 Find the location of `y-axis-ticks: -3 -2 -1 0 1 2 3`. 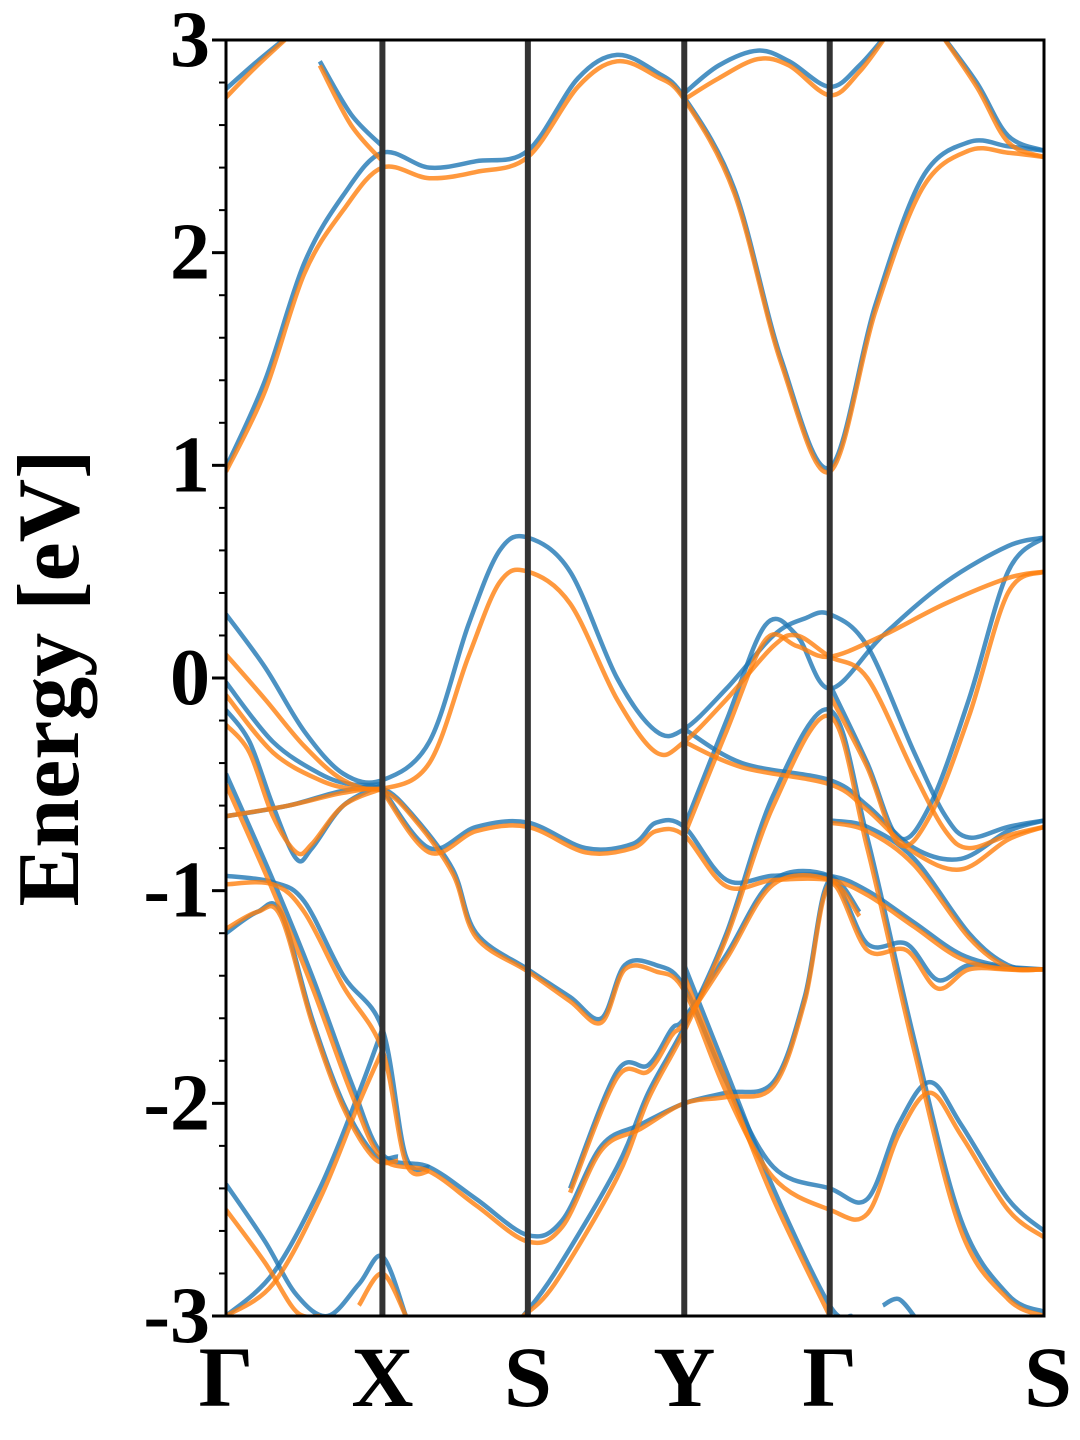

y-axis-ticks: -3 -2 -1 0 1 2 3 is located at coordinates (184, 680).